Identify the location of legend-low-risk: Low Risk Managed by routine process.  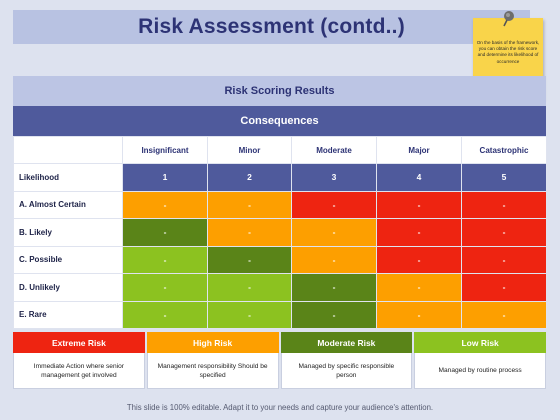
(480, 360).